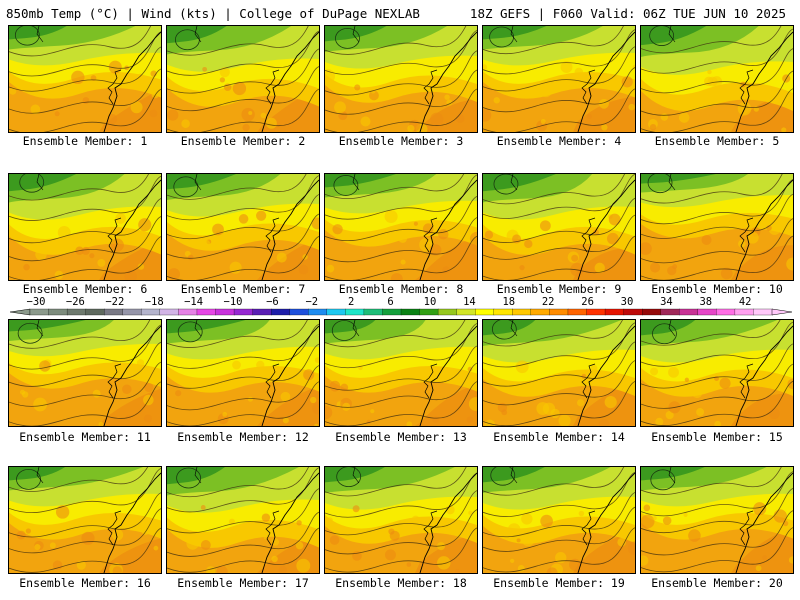 The width and height of the screenshot is (800, 600). Describe the element at coordinates (154, 302) in the screenshot. I see `colorbar-tick-label: −18` at that location.